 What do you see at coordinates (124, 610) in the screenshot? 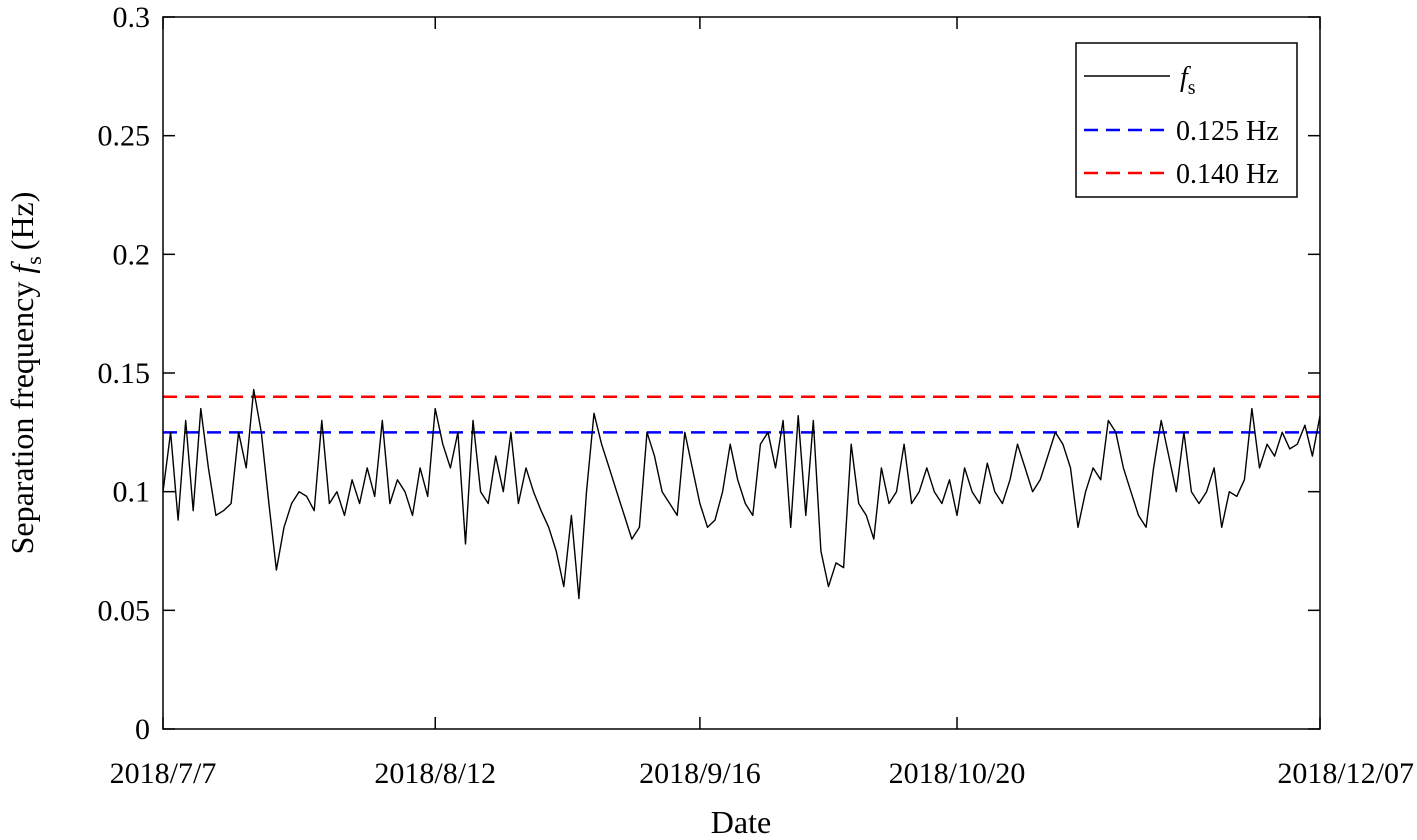
I see `y-tick-label-1: 0.05` at bounding box center [124, 610].